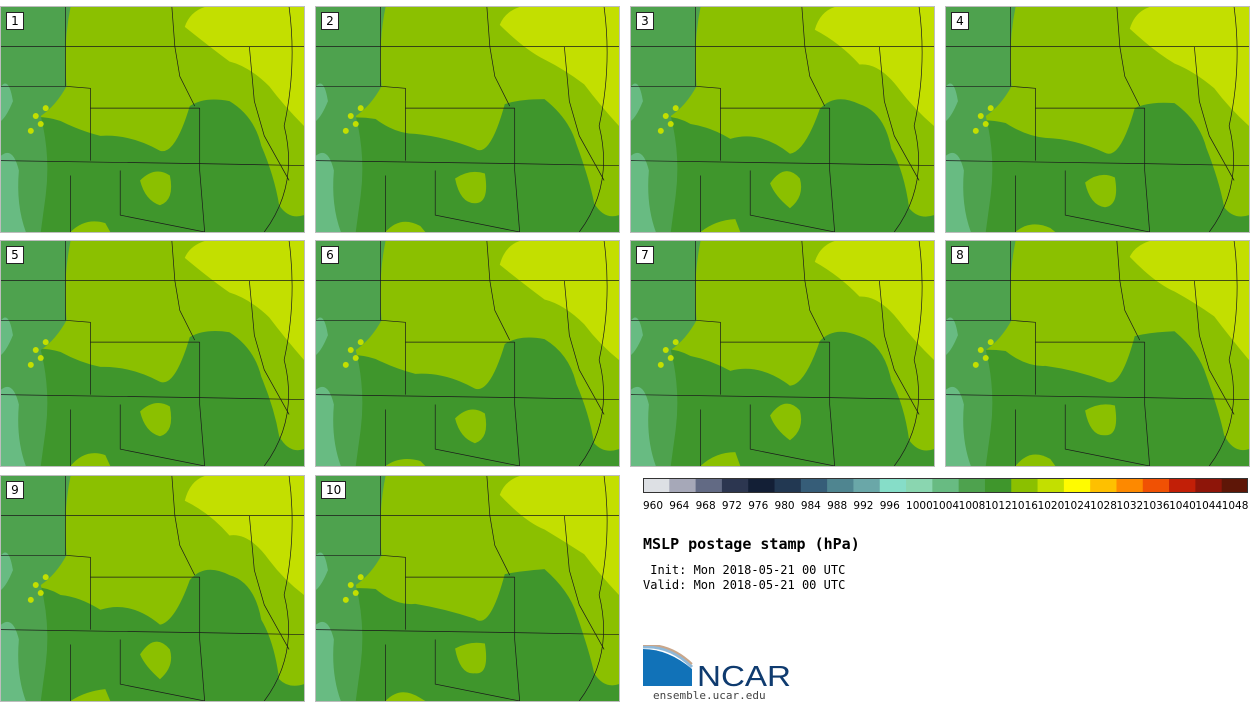 Image resolution: width=1260 pixels, height=703 pixels. I want to click on ensemble-member-panel-5: 5, so click(152, 353).